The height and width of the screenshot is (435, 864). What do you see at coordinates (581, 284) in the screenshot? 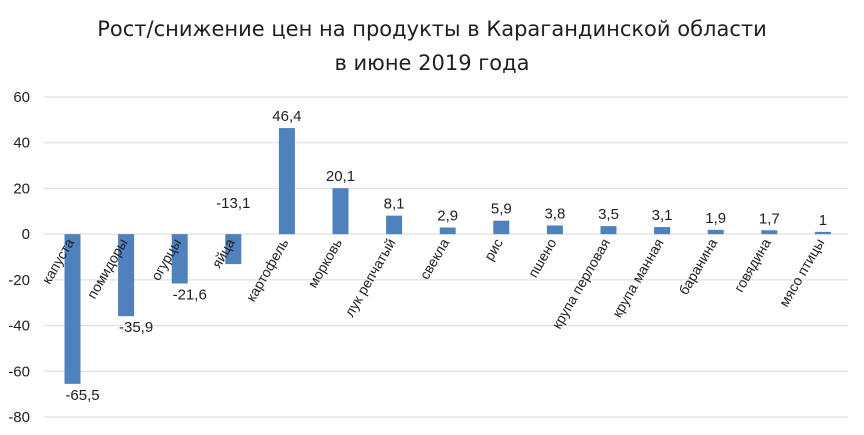
I see `category-label: крупа перловая` at bounding box center [581, 284].